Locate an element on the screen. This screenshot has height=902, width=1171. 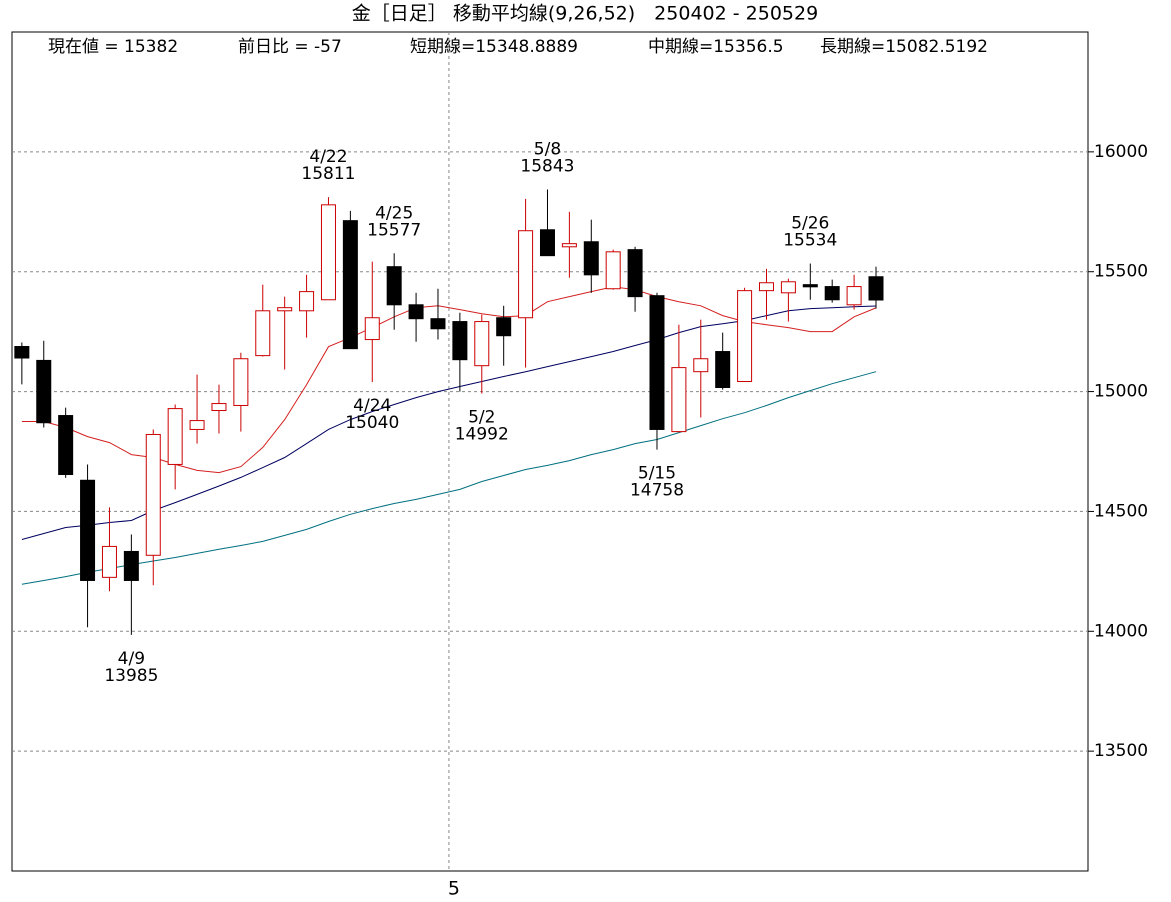
annotation-date: 5/8 is located at coordinates (547, 149).